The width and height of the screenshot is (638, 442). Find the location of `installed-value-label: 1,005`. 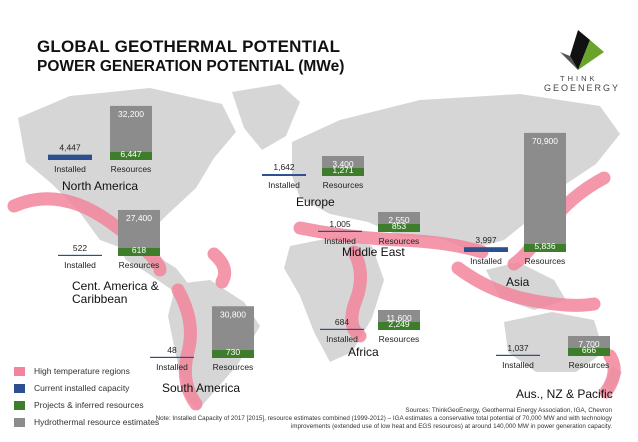

installed-value-label: 1,005 is located at coordinates (340, 224).